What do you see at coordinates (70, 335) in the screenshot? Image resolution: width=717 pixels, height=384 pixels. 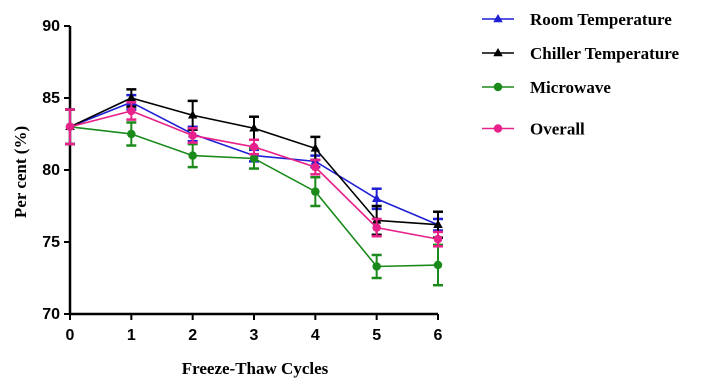 I see `x-tick-label: 0` at bounding box center [70, 335].